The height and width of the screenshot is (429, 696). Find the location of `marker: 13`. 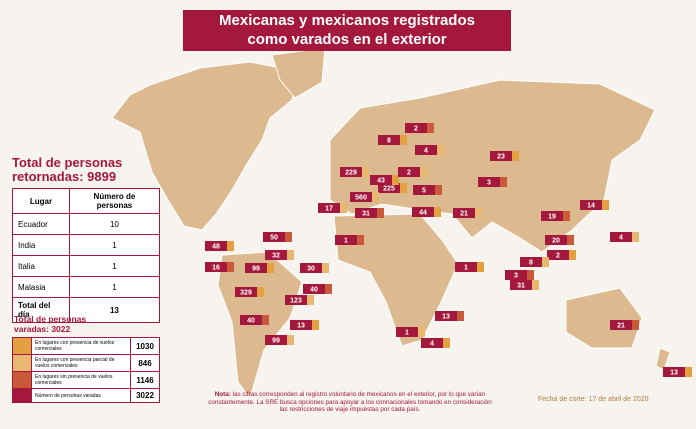

marker: 13 is located at coordinates (304, 325).